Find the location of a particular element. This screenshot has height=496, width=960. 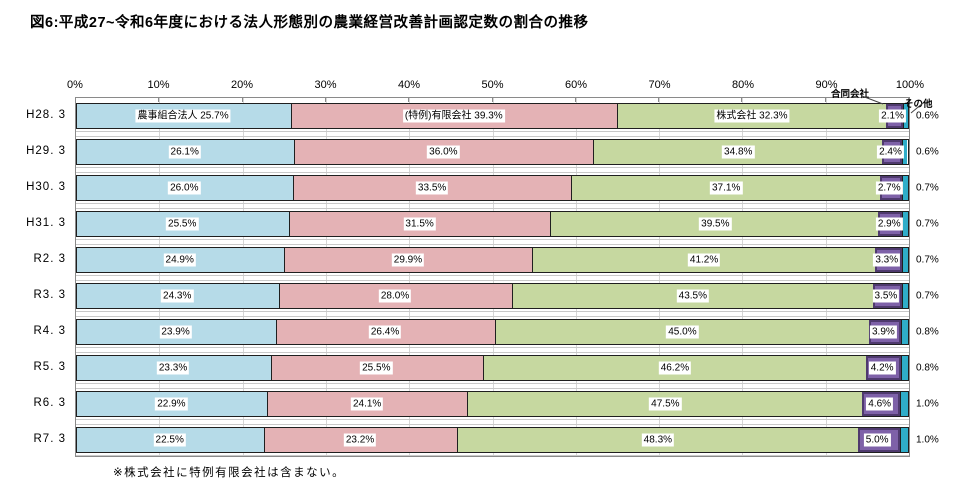

bar-row: 23.3% 25.5% 46.2% 4.2% 0.8% is located at coordinates (508, 368).